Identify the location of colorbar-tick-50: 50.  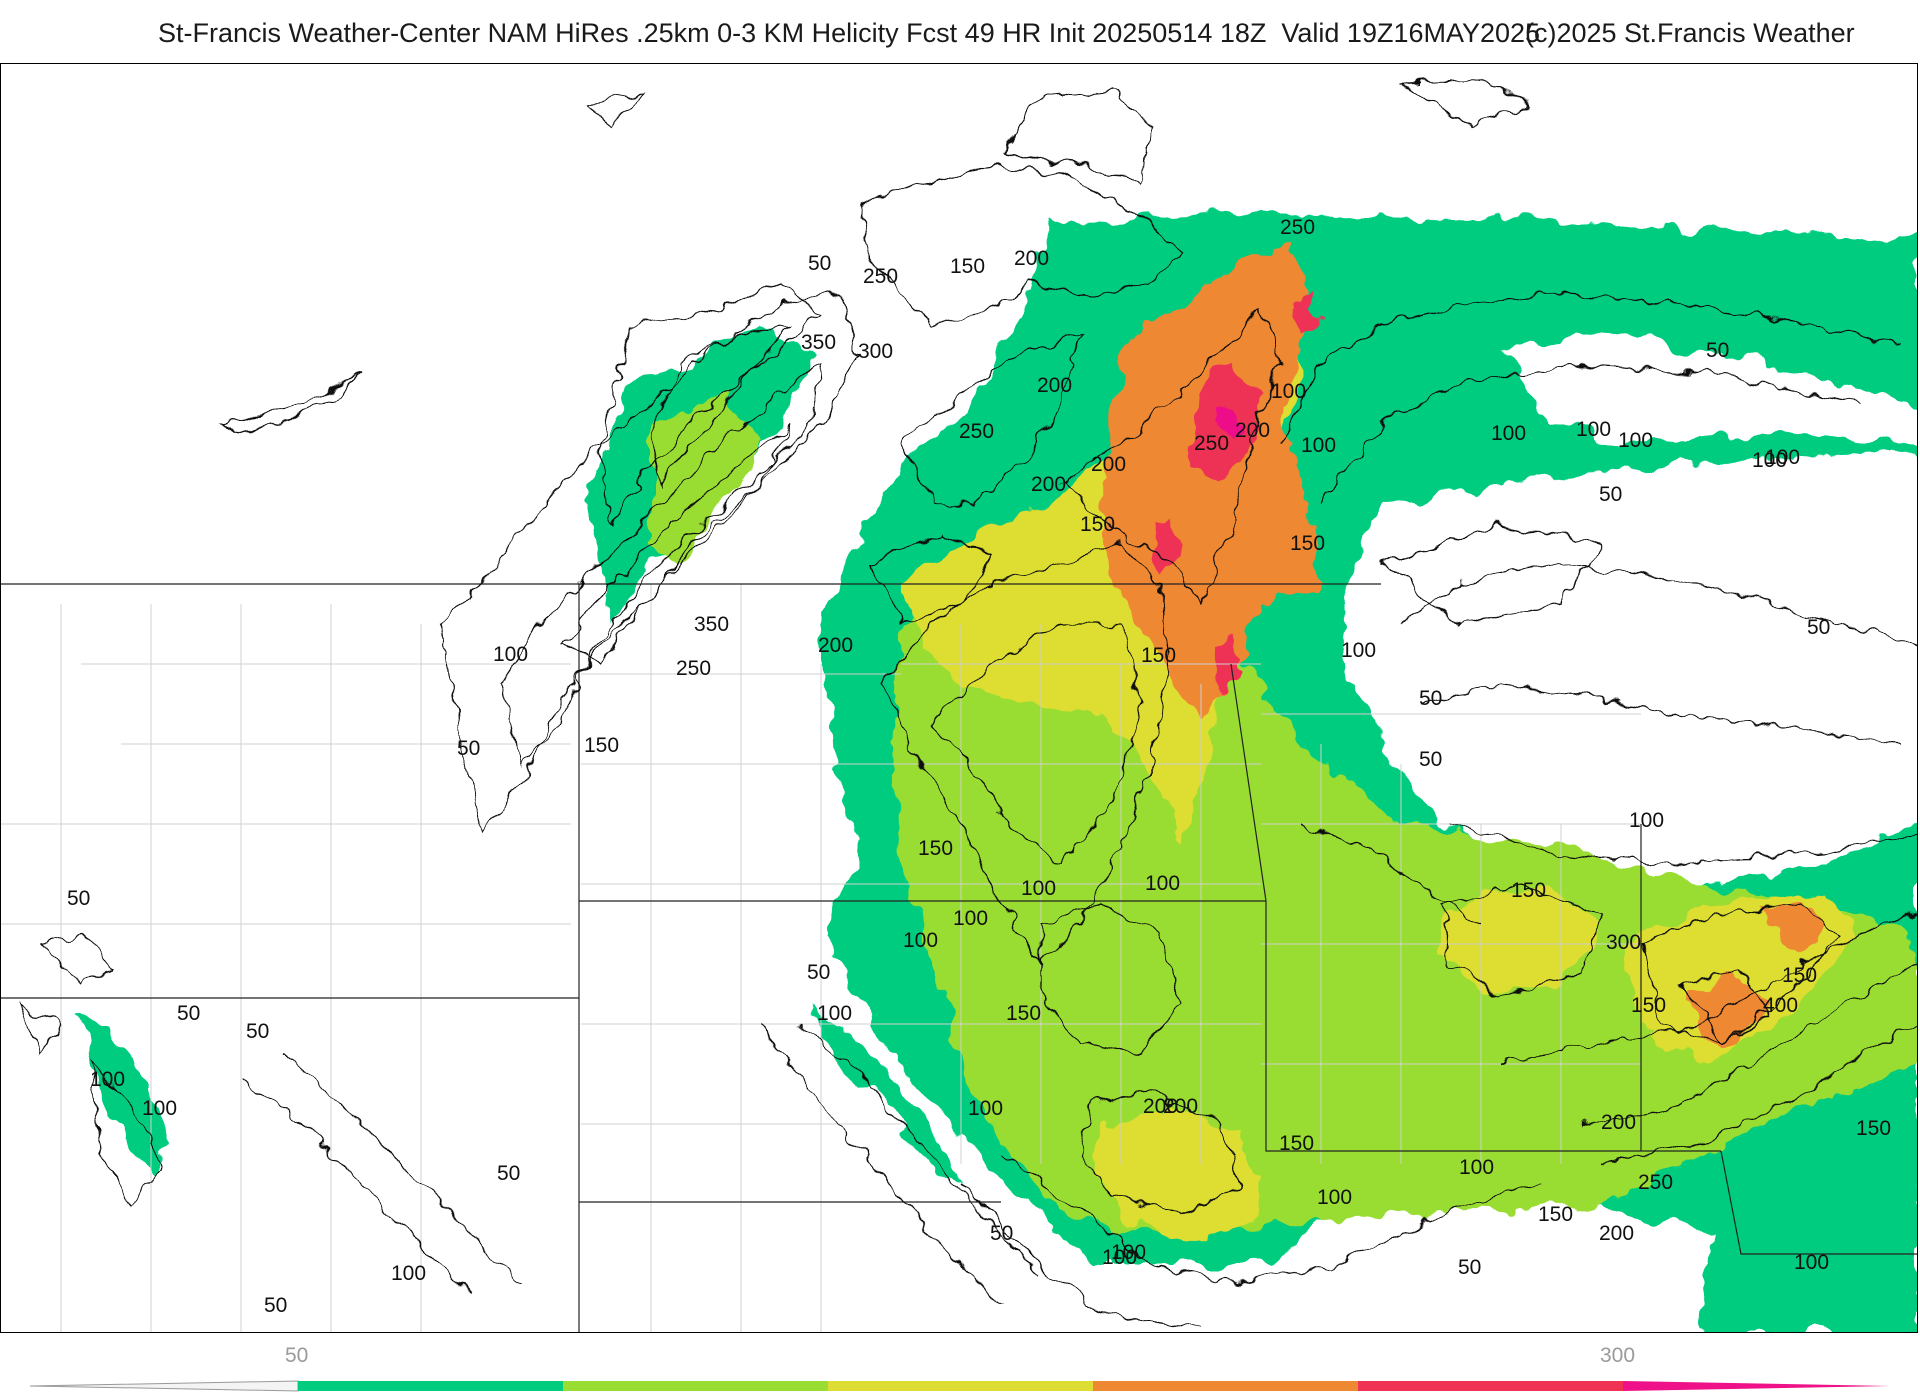
(297, 1355).